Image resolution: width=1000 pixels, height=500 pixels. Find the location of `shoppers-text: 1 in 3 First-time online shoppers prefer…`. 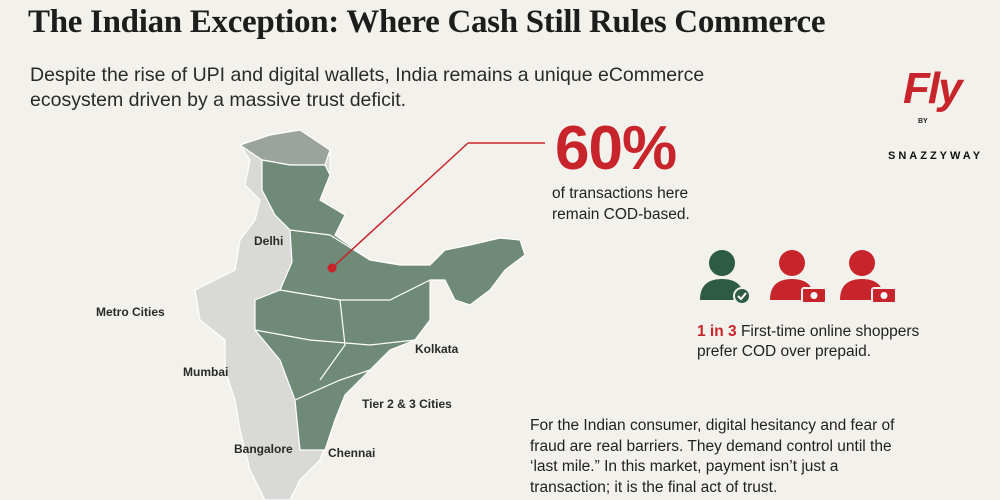

shoppers-text: 1 in 3 First-time online shoppers prefer… is located at coordinates (808, 342).